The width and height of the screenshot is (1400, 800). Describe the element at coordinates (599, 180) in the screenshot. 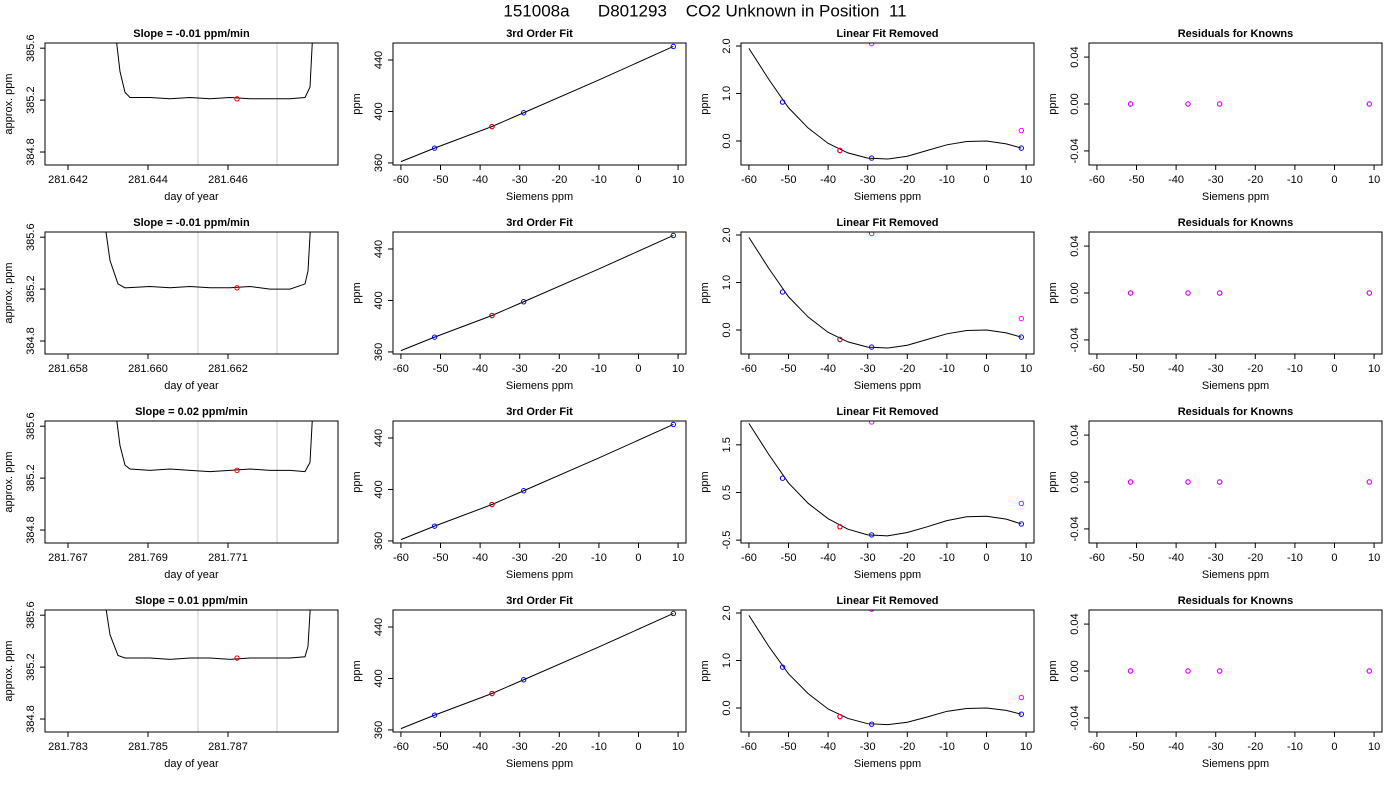

I see `x-tick-label: -10` at that location.